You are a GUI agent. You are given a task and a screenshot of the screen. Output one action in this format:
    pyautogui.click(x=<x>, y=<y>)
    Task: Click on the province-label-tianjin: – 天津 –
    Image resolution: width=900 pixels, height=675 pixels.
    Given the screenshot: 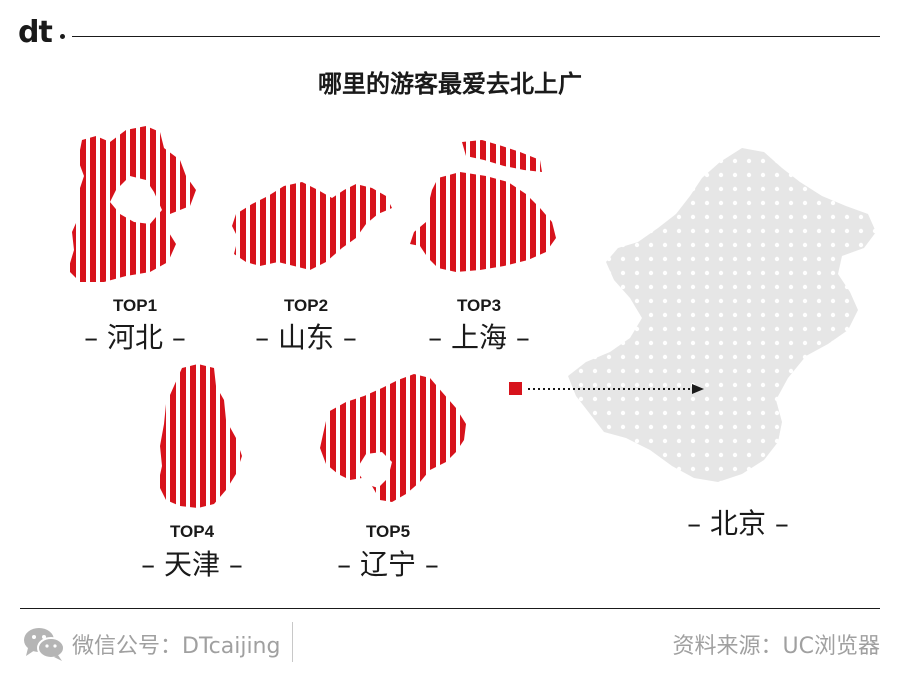 What is the action you would take?
    pyautogui.click(x=192, y=564)
    